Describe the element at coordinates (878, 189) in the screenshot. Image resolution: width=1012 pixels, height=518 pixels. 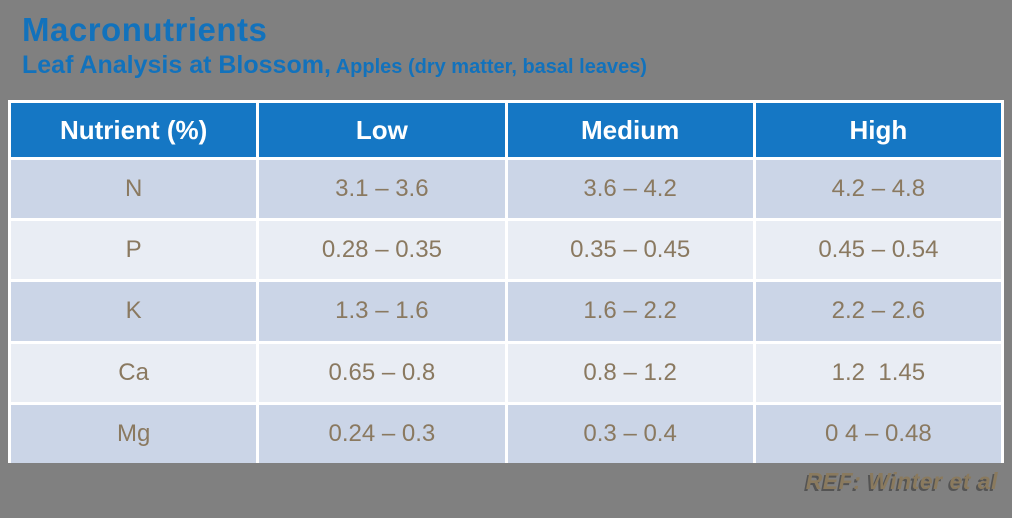
I see `table-cell-high: 4.2 – 4.8` at that location.